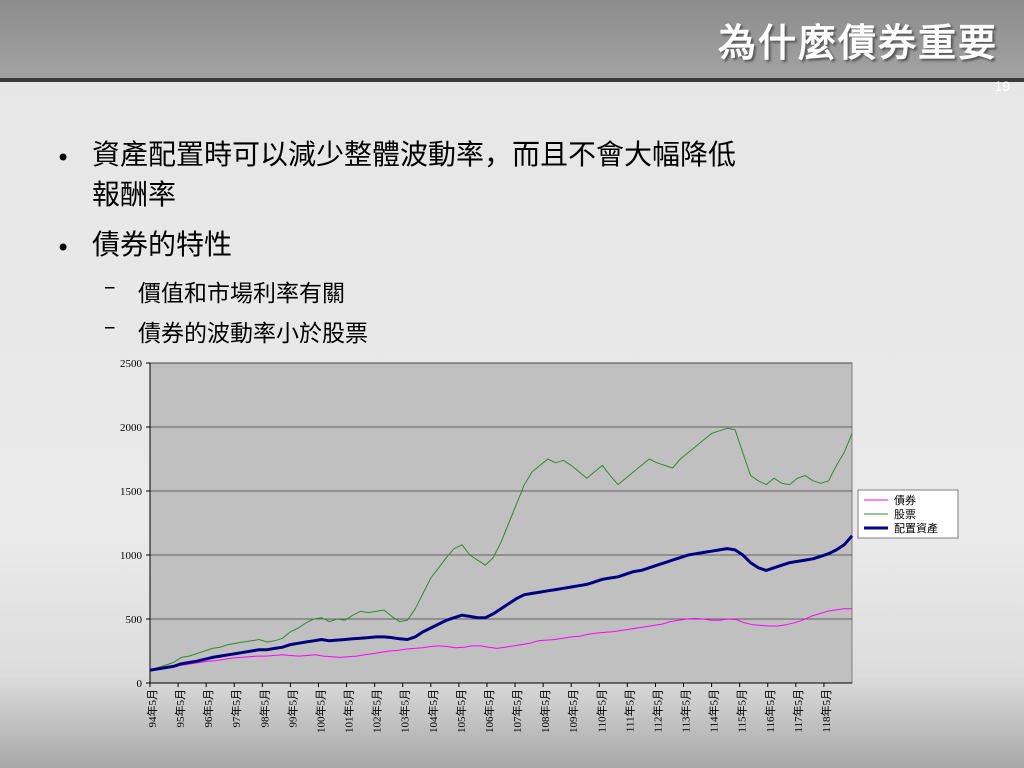 This screenshot has width=1024, height=768. Describe the element at coordinates (433, 711) in the screenshot. I see `x-tick-label: 104年5月` at that location.